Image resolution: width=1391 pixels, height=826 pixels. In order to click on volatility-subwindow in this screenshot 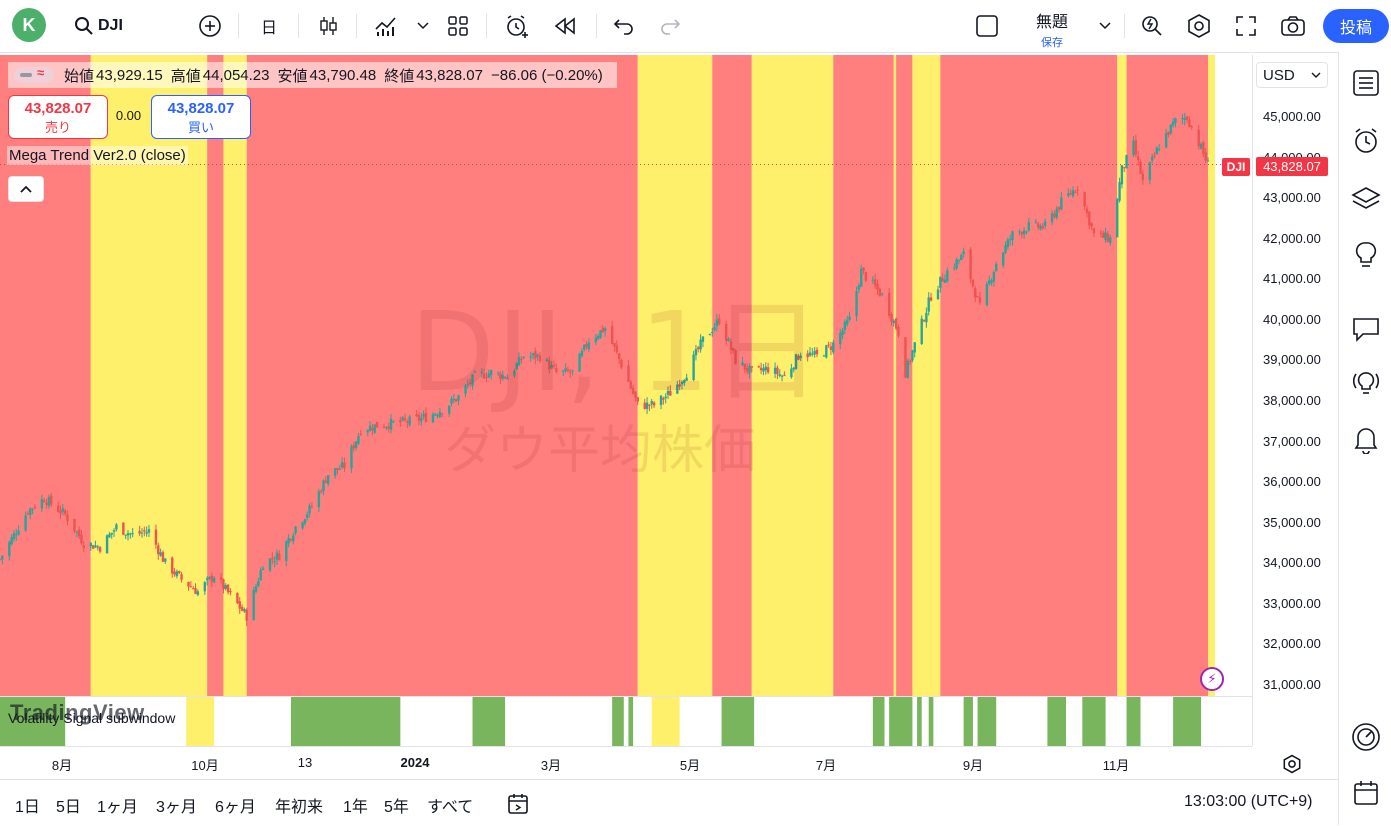, I will do `click(626, 721)`.